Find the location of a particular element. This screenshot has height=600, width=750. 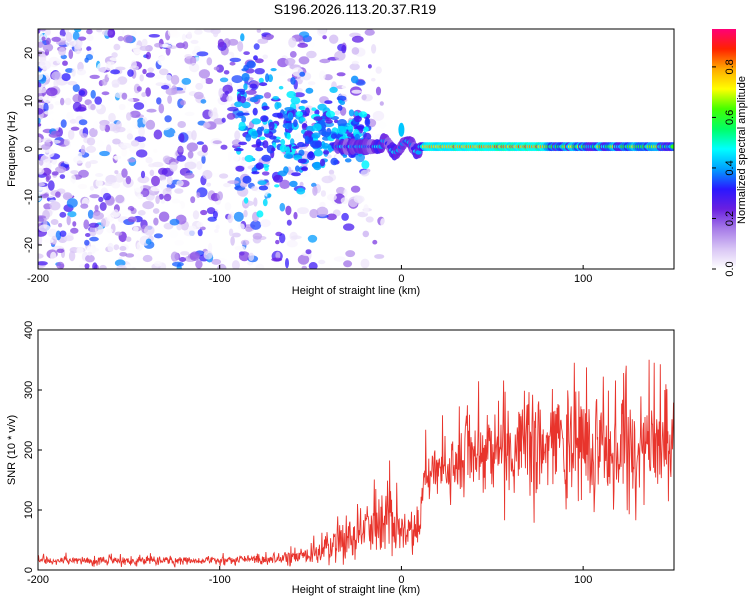

spectrogram-y-tick-label: 20 is located at coordinates (29, 53).